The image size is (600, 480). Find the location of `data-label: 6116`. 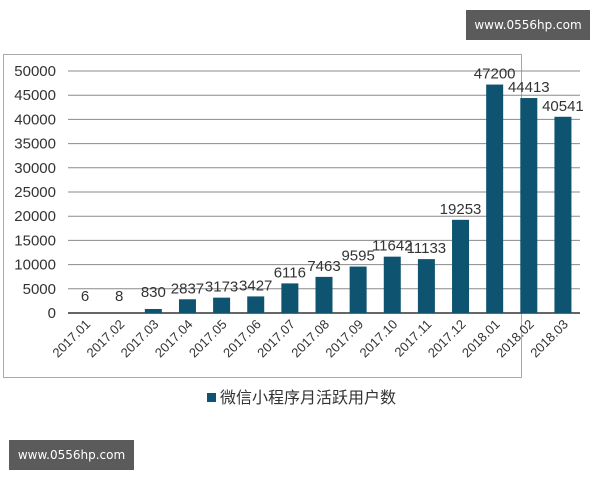

data-label: 6116 is located at coordinates (290, 272).